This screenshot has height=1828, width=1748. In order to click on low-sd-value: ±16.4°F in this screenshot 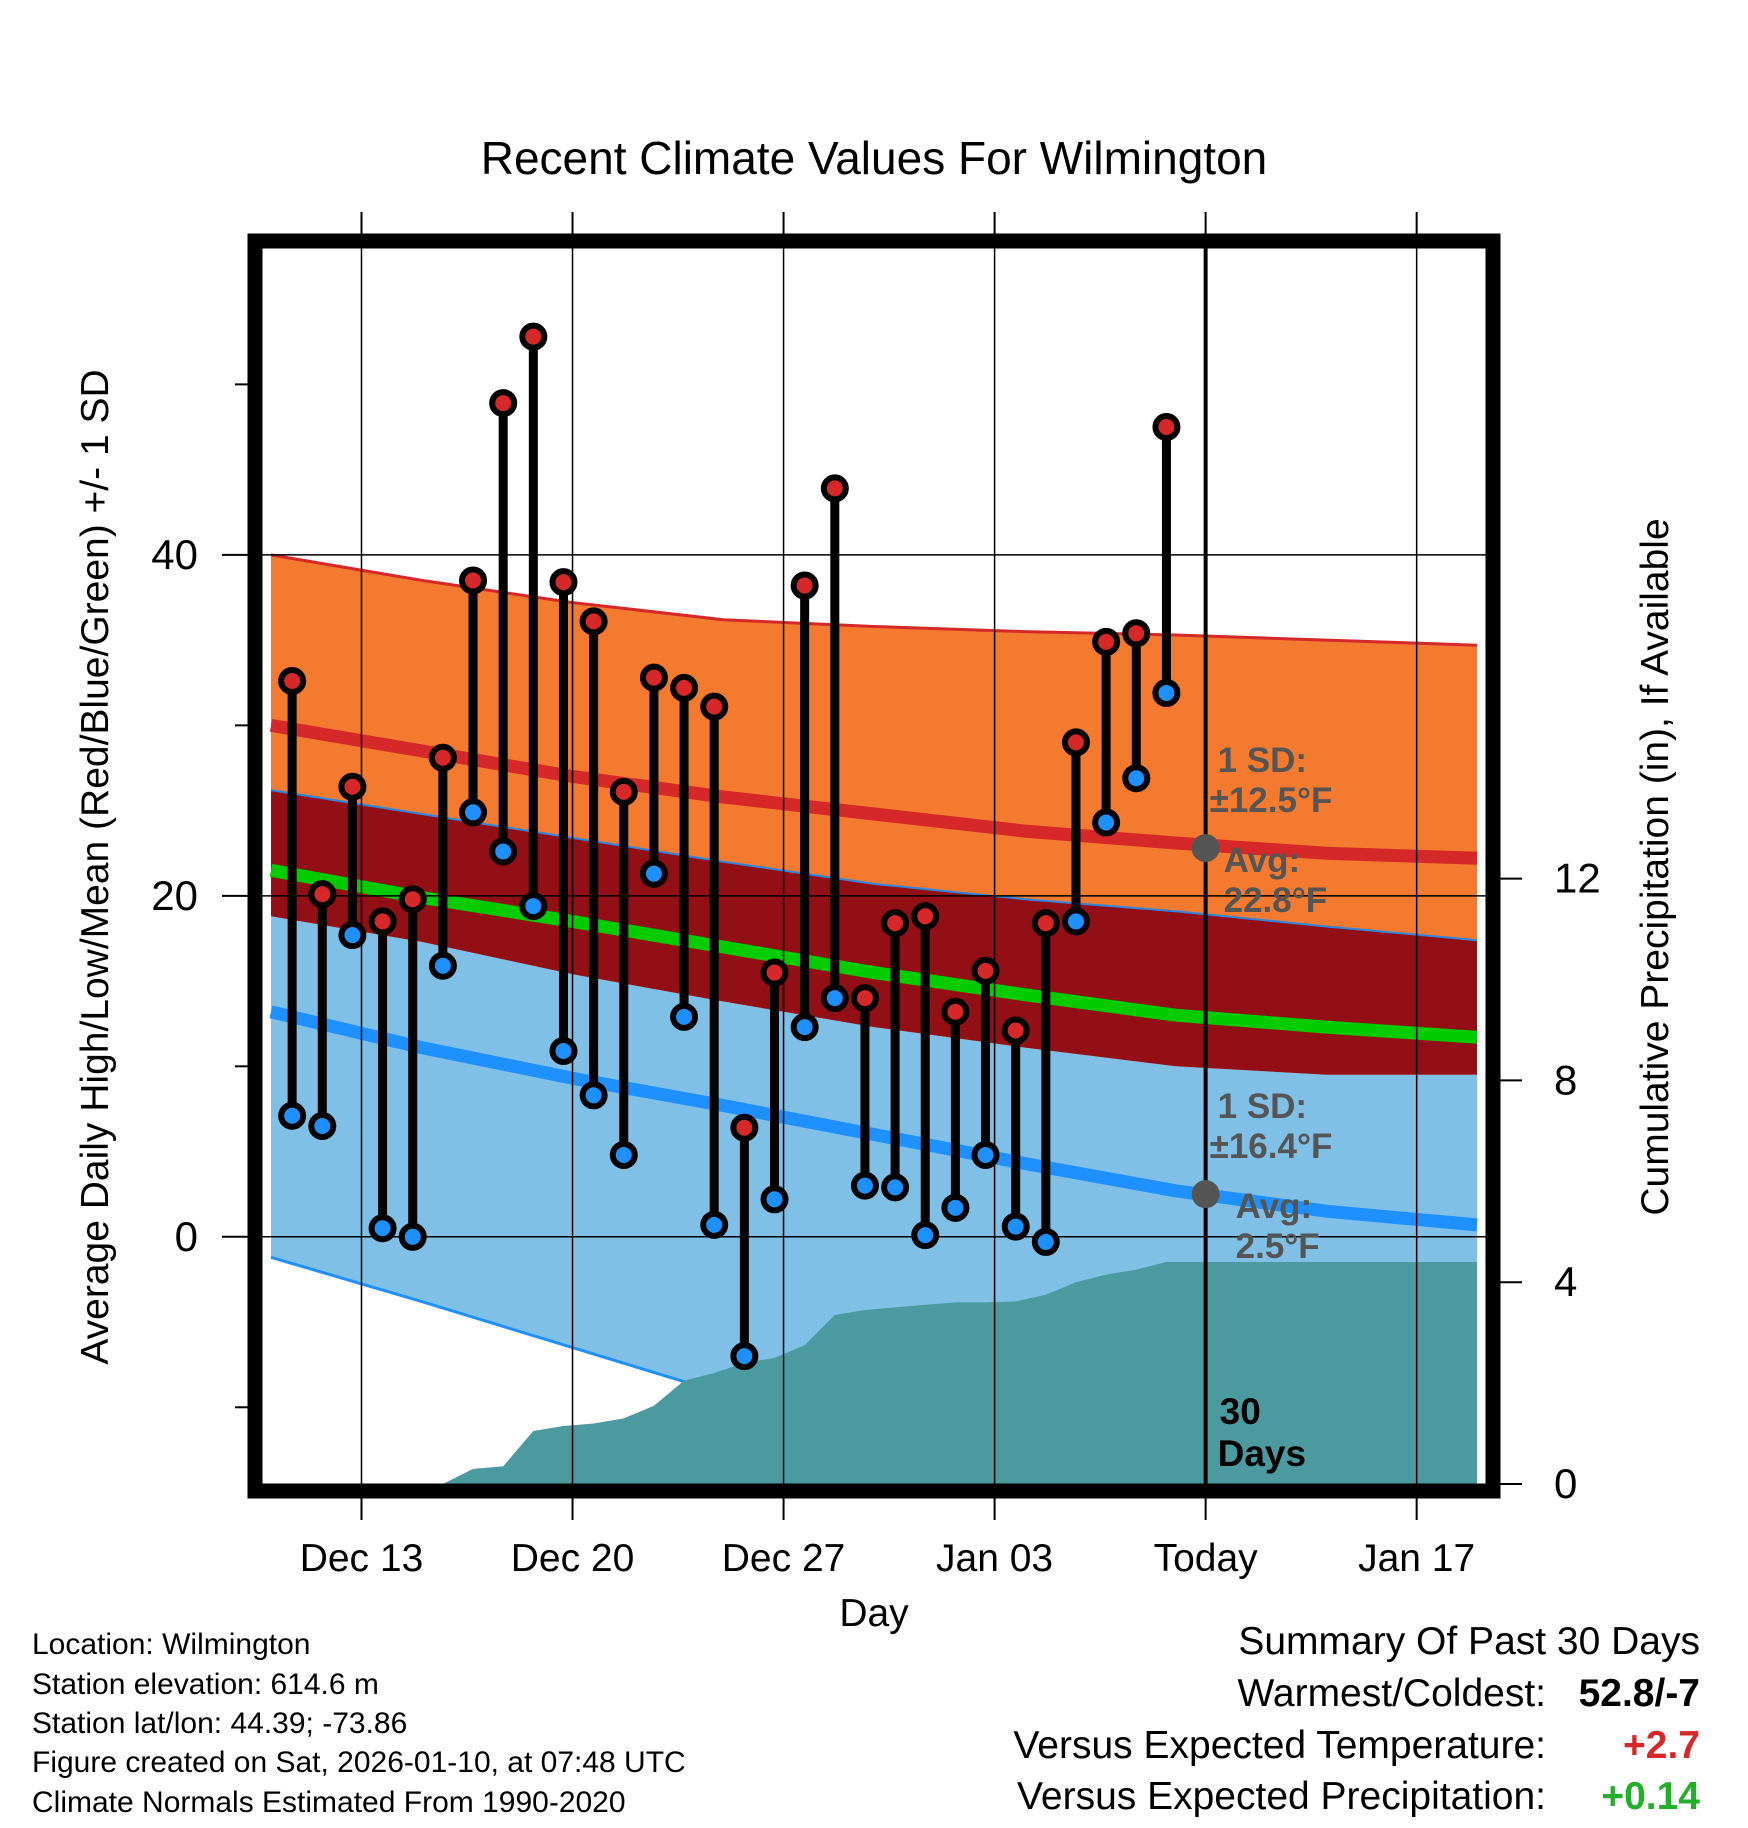, I will do `click(1271, 1146)`.